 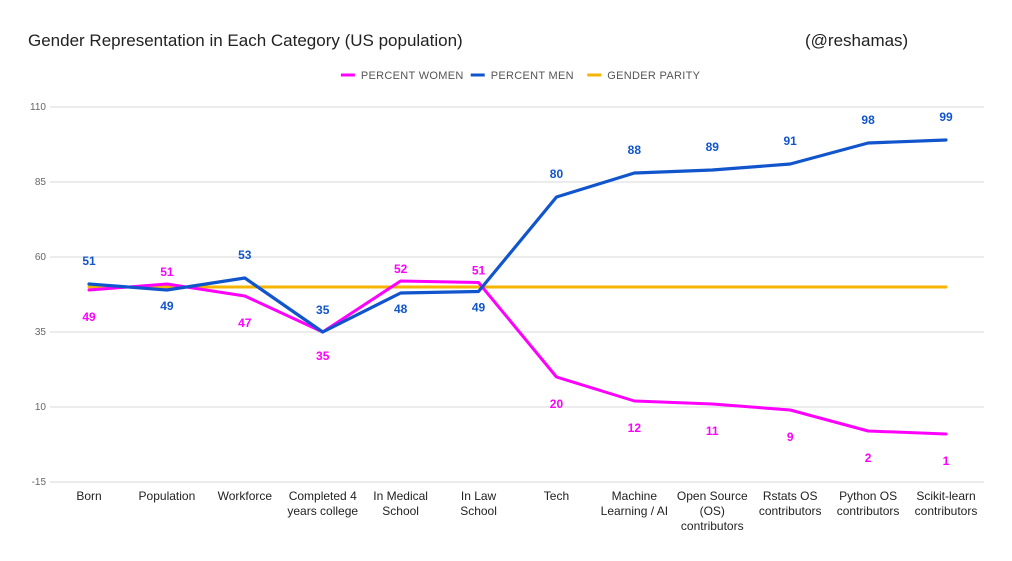 What do you see at coordinates (38, 107) in the screenshot?
I see `y-tick-label: 110` at bounding box center [38, 107].